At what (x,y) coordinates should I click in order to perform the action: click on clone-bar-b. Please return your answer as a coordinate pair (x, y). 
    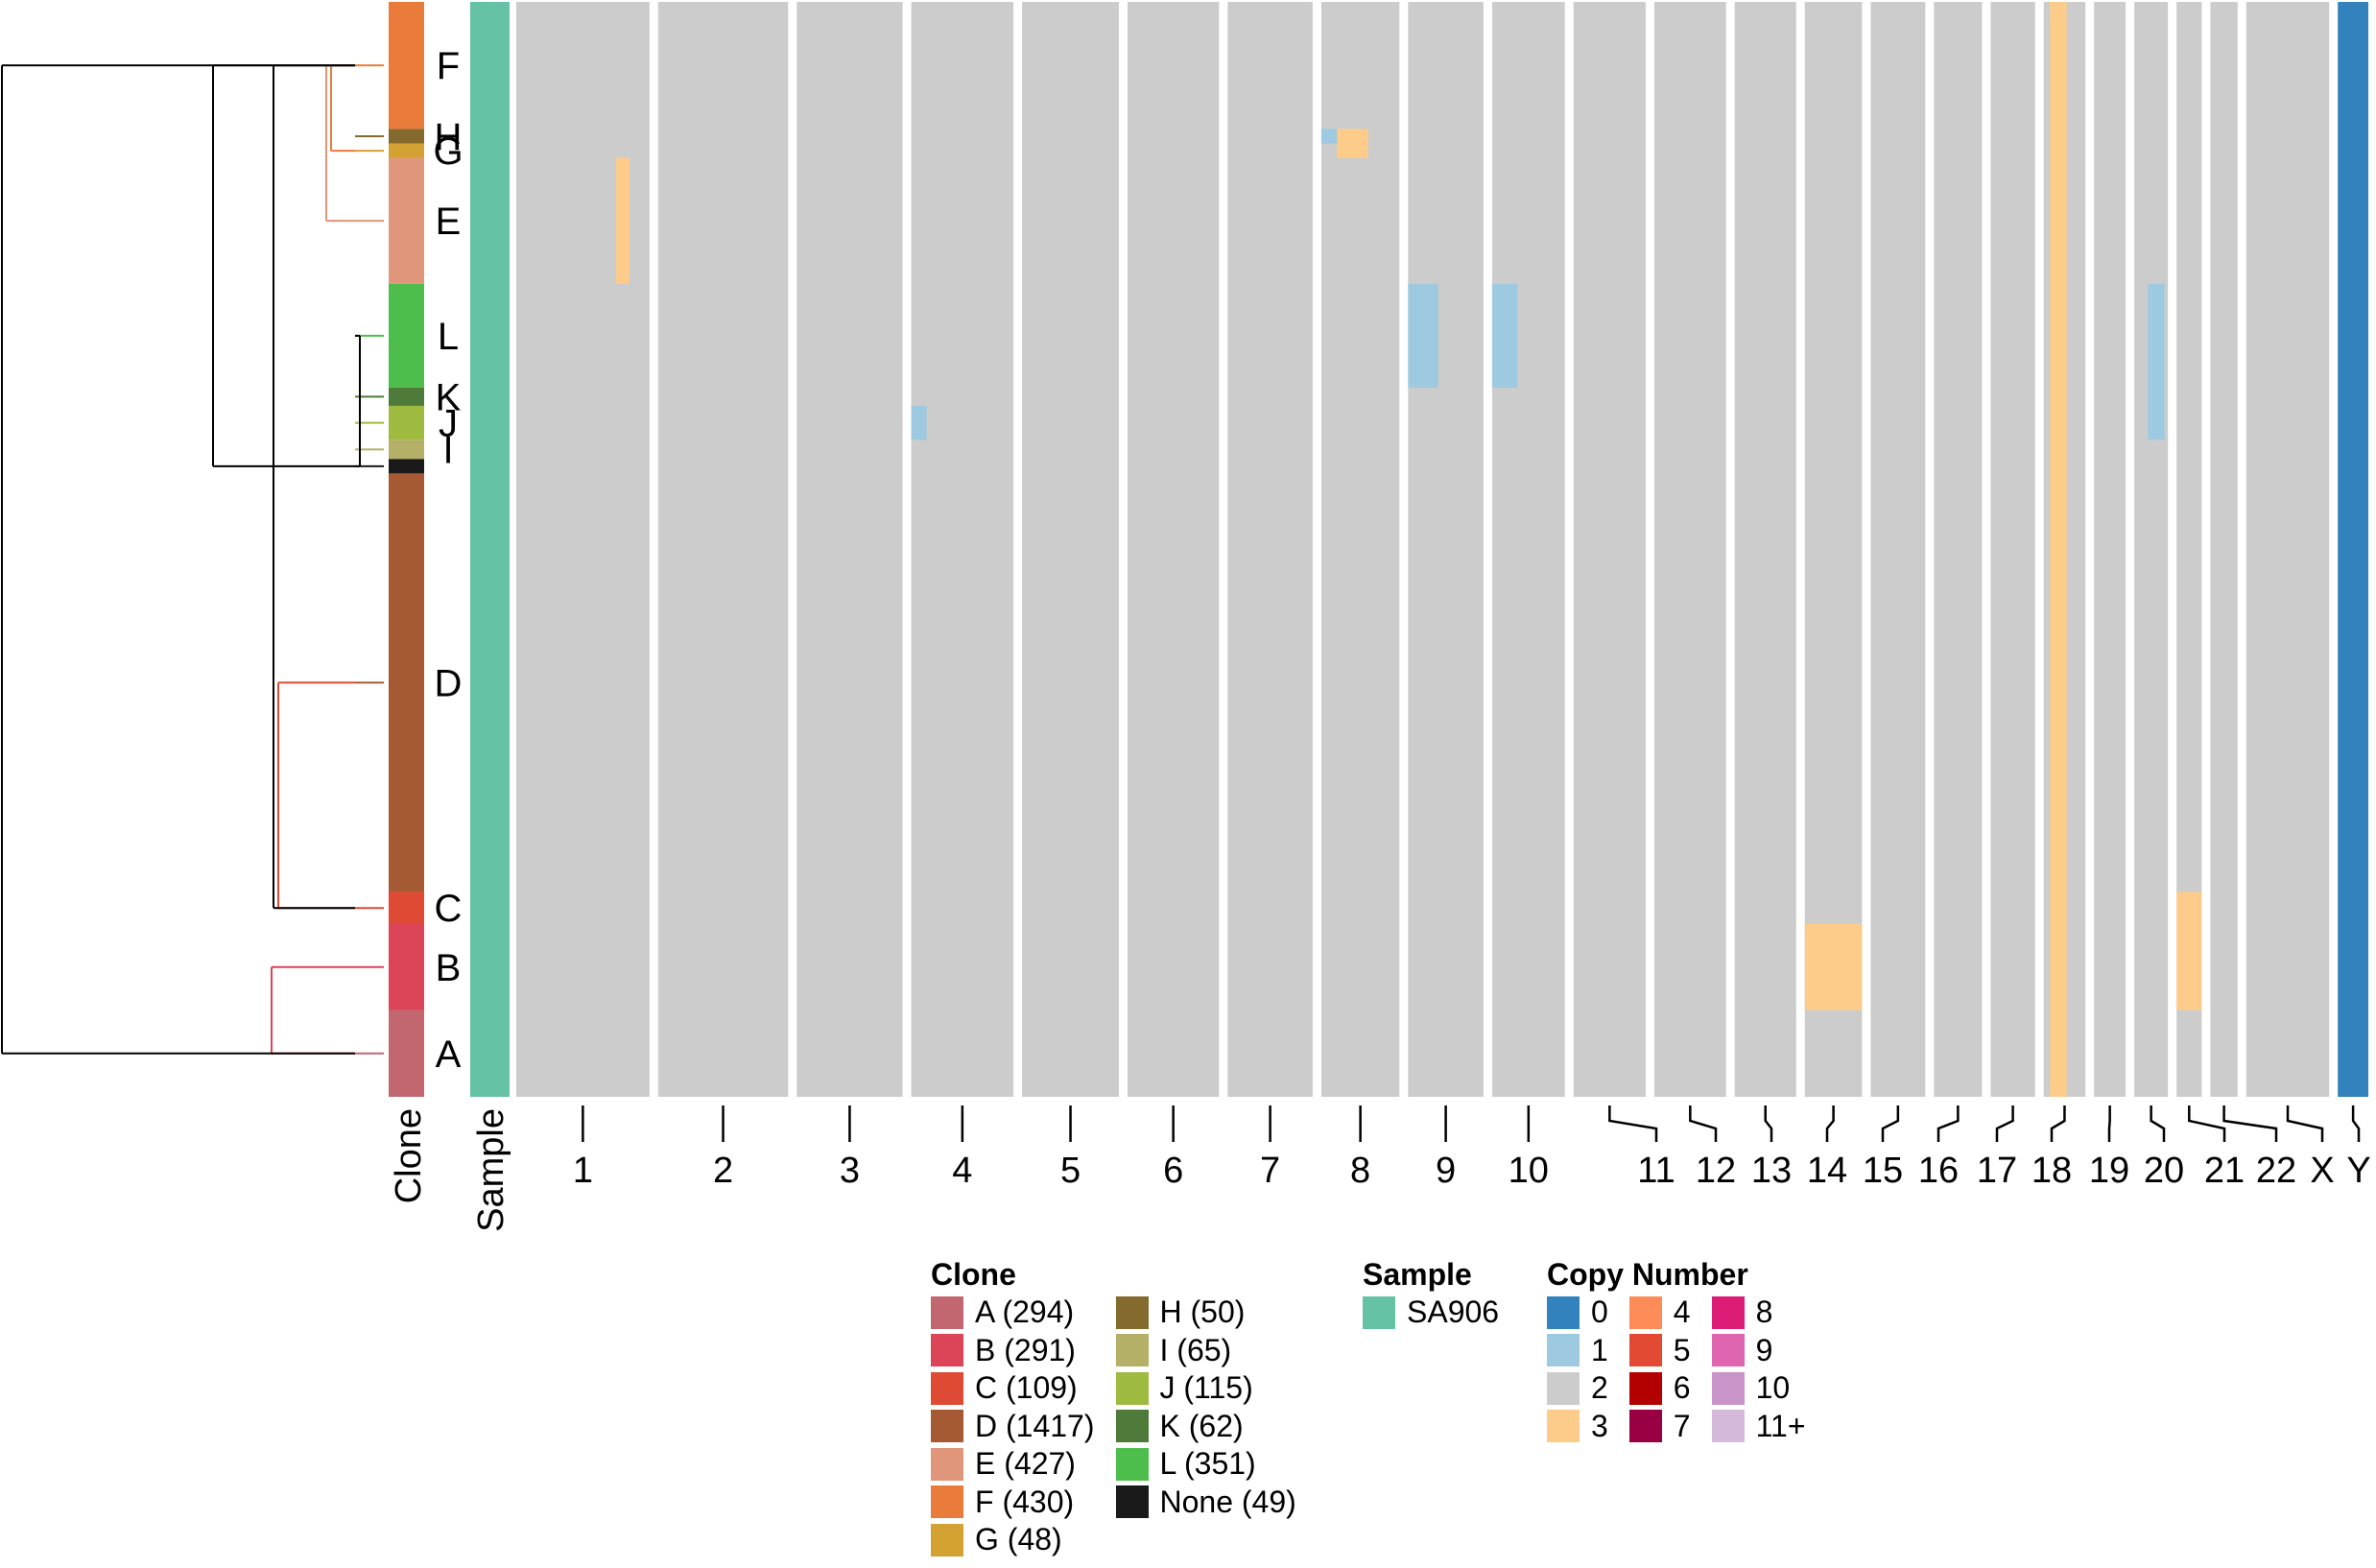
    Looking at the image, I should click on (407, 966).